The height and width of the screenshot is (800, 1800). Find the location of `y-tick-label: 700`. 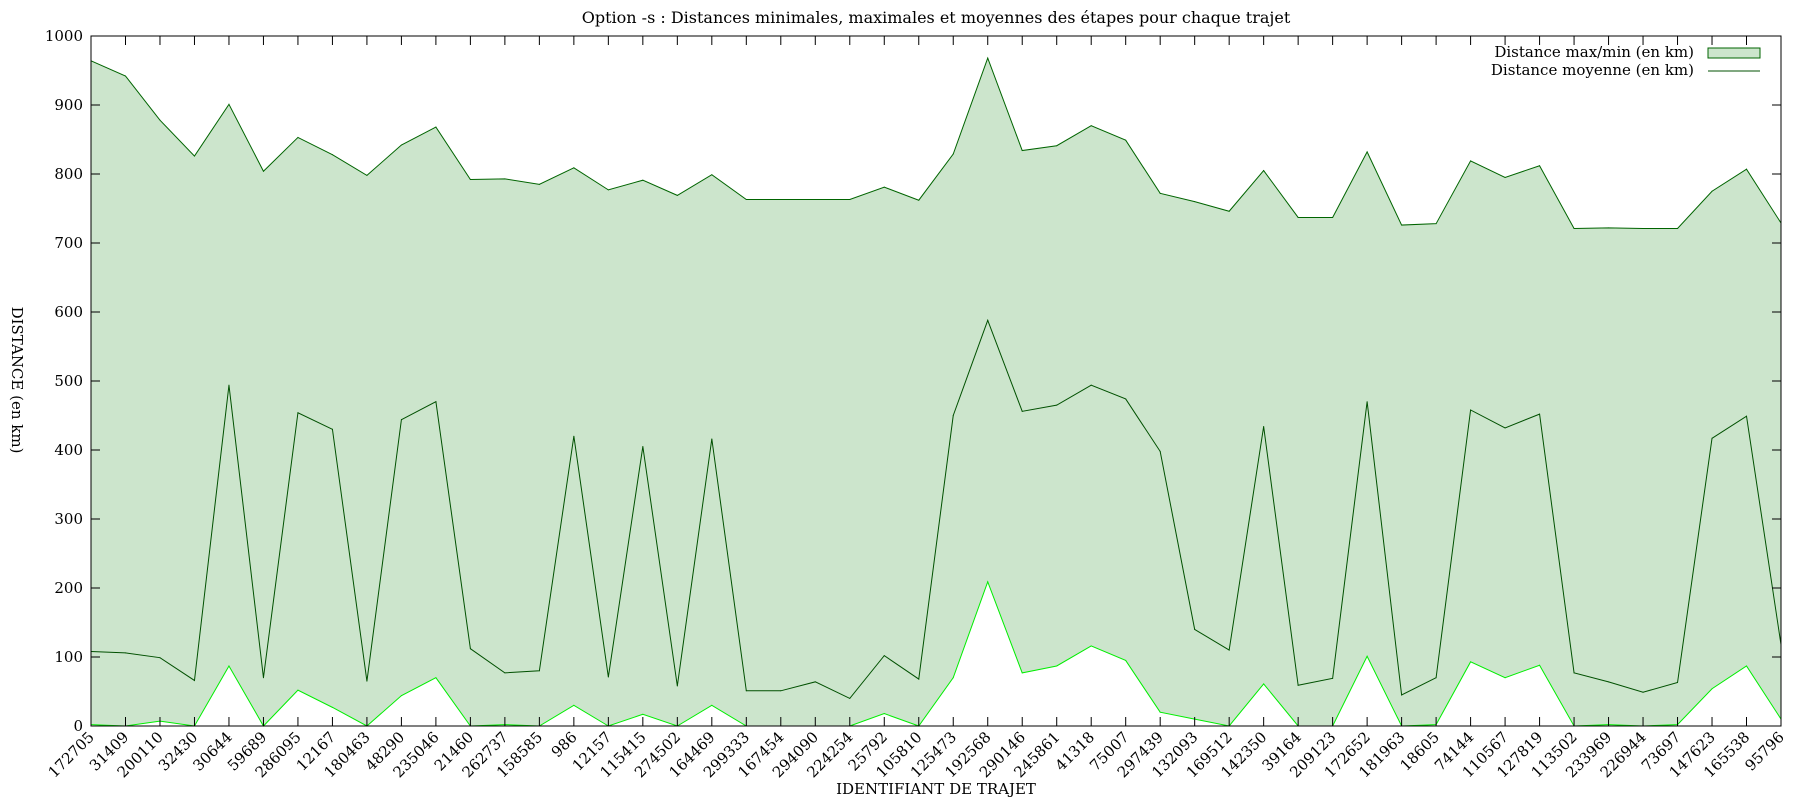

y-tick-label: 700 is located at coordinates (68, 243).